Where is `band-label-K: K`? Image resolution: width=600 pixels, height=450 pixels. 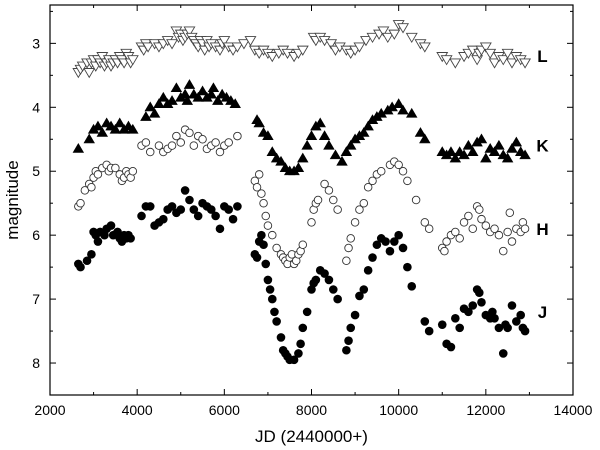
band-label-K: K is located at coordinates (542, 146).